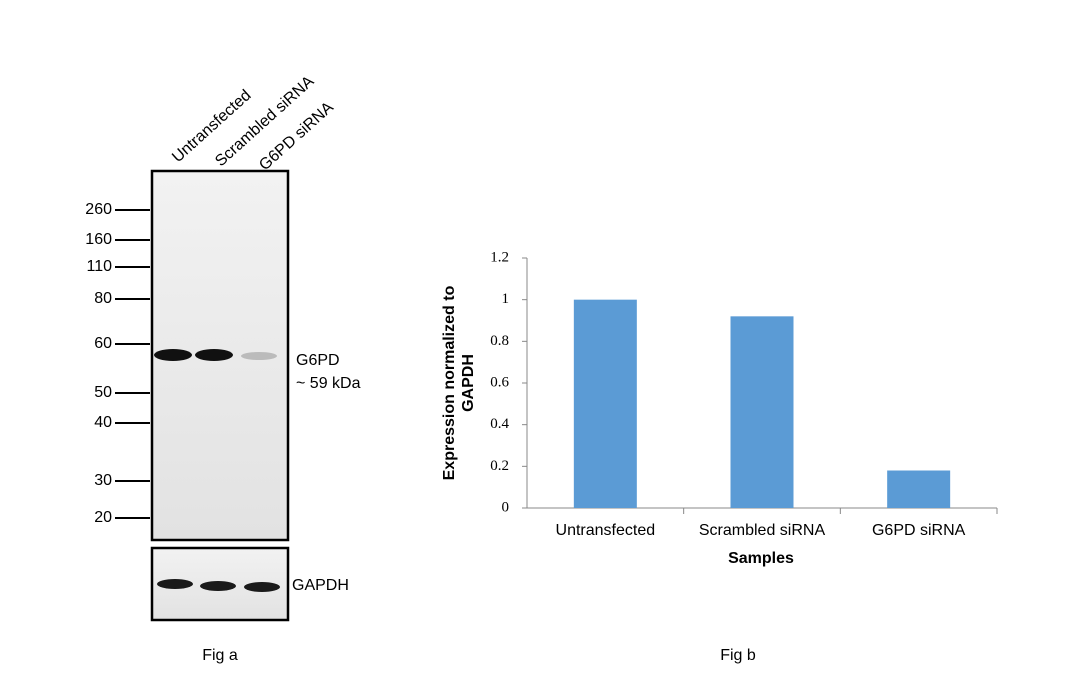  Describe the element at coordinates (499, 341) in the screenshot. I see `y-tick-label: 0.8` at that location.